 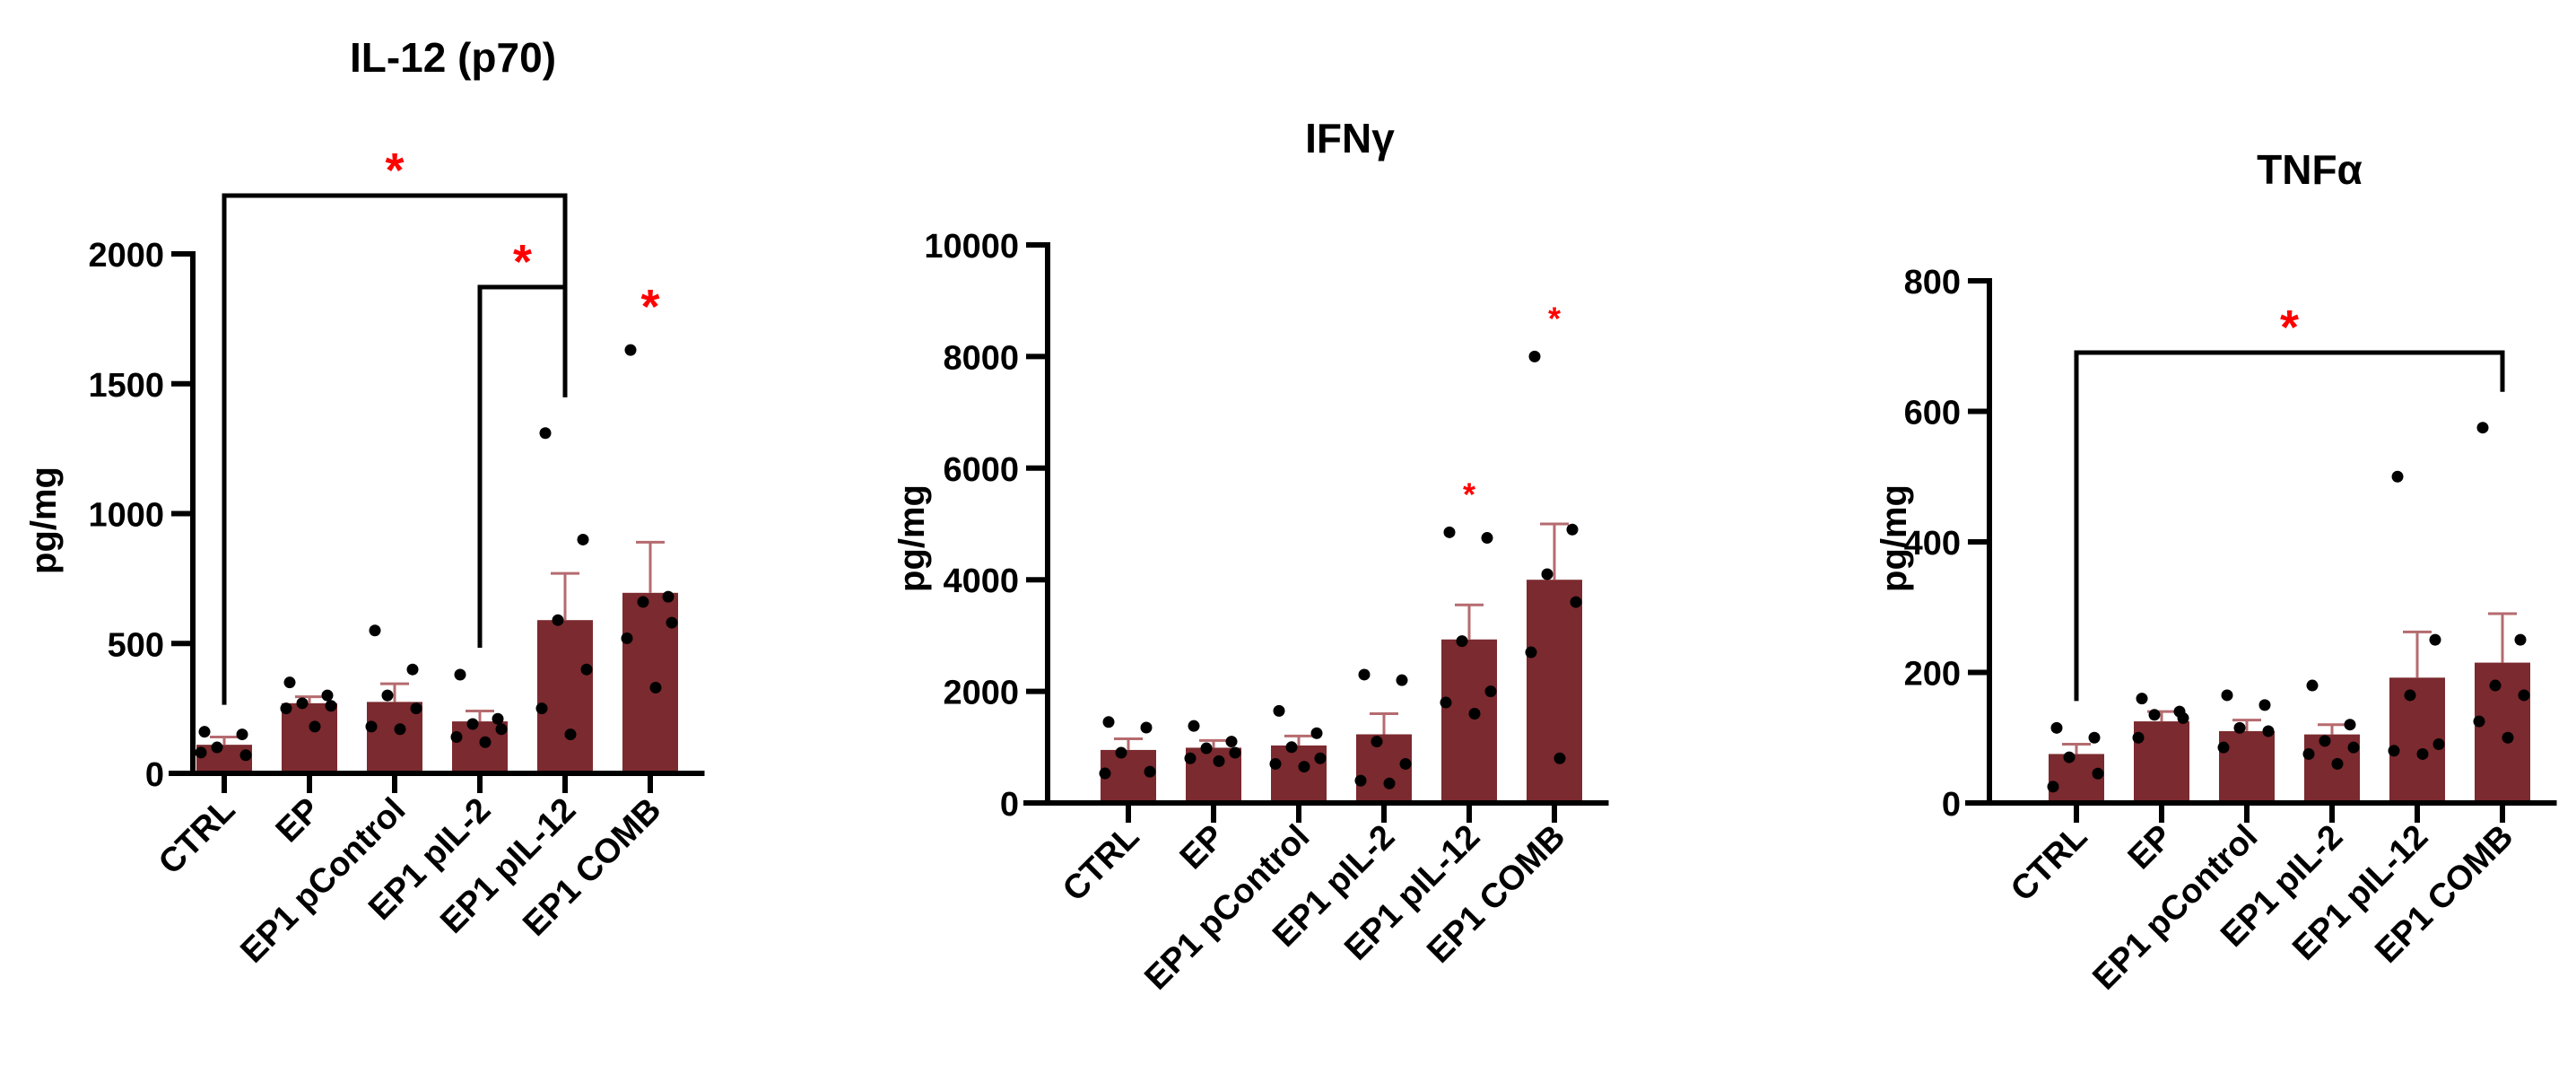 I want to click on bar-ep1-pcontrol, so click(x=2247, y=766).